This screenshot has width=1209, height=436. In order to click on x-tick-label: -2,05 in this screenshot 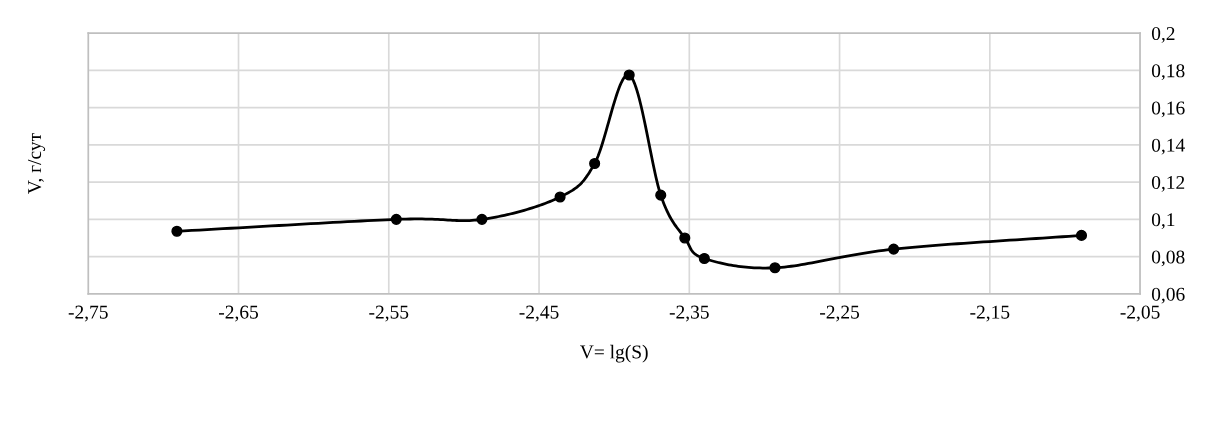, I will do `click(1140, 313)`.